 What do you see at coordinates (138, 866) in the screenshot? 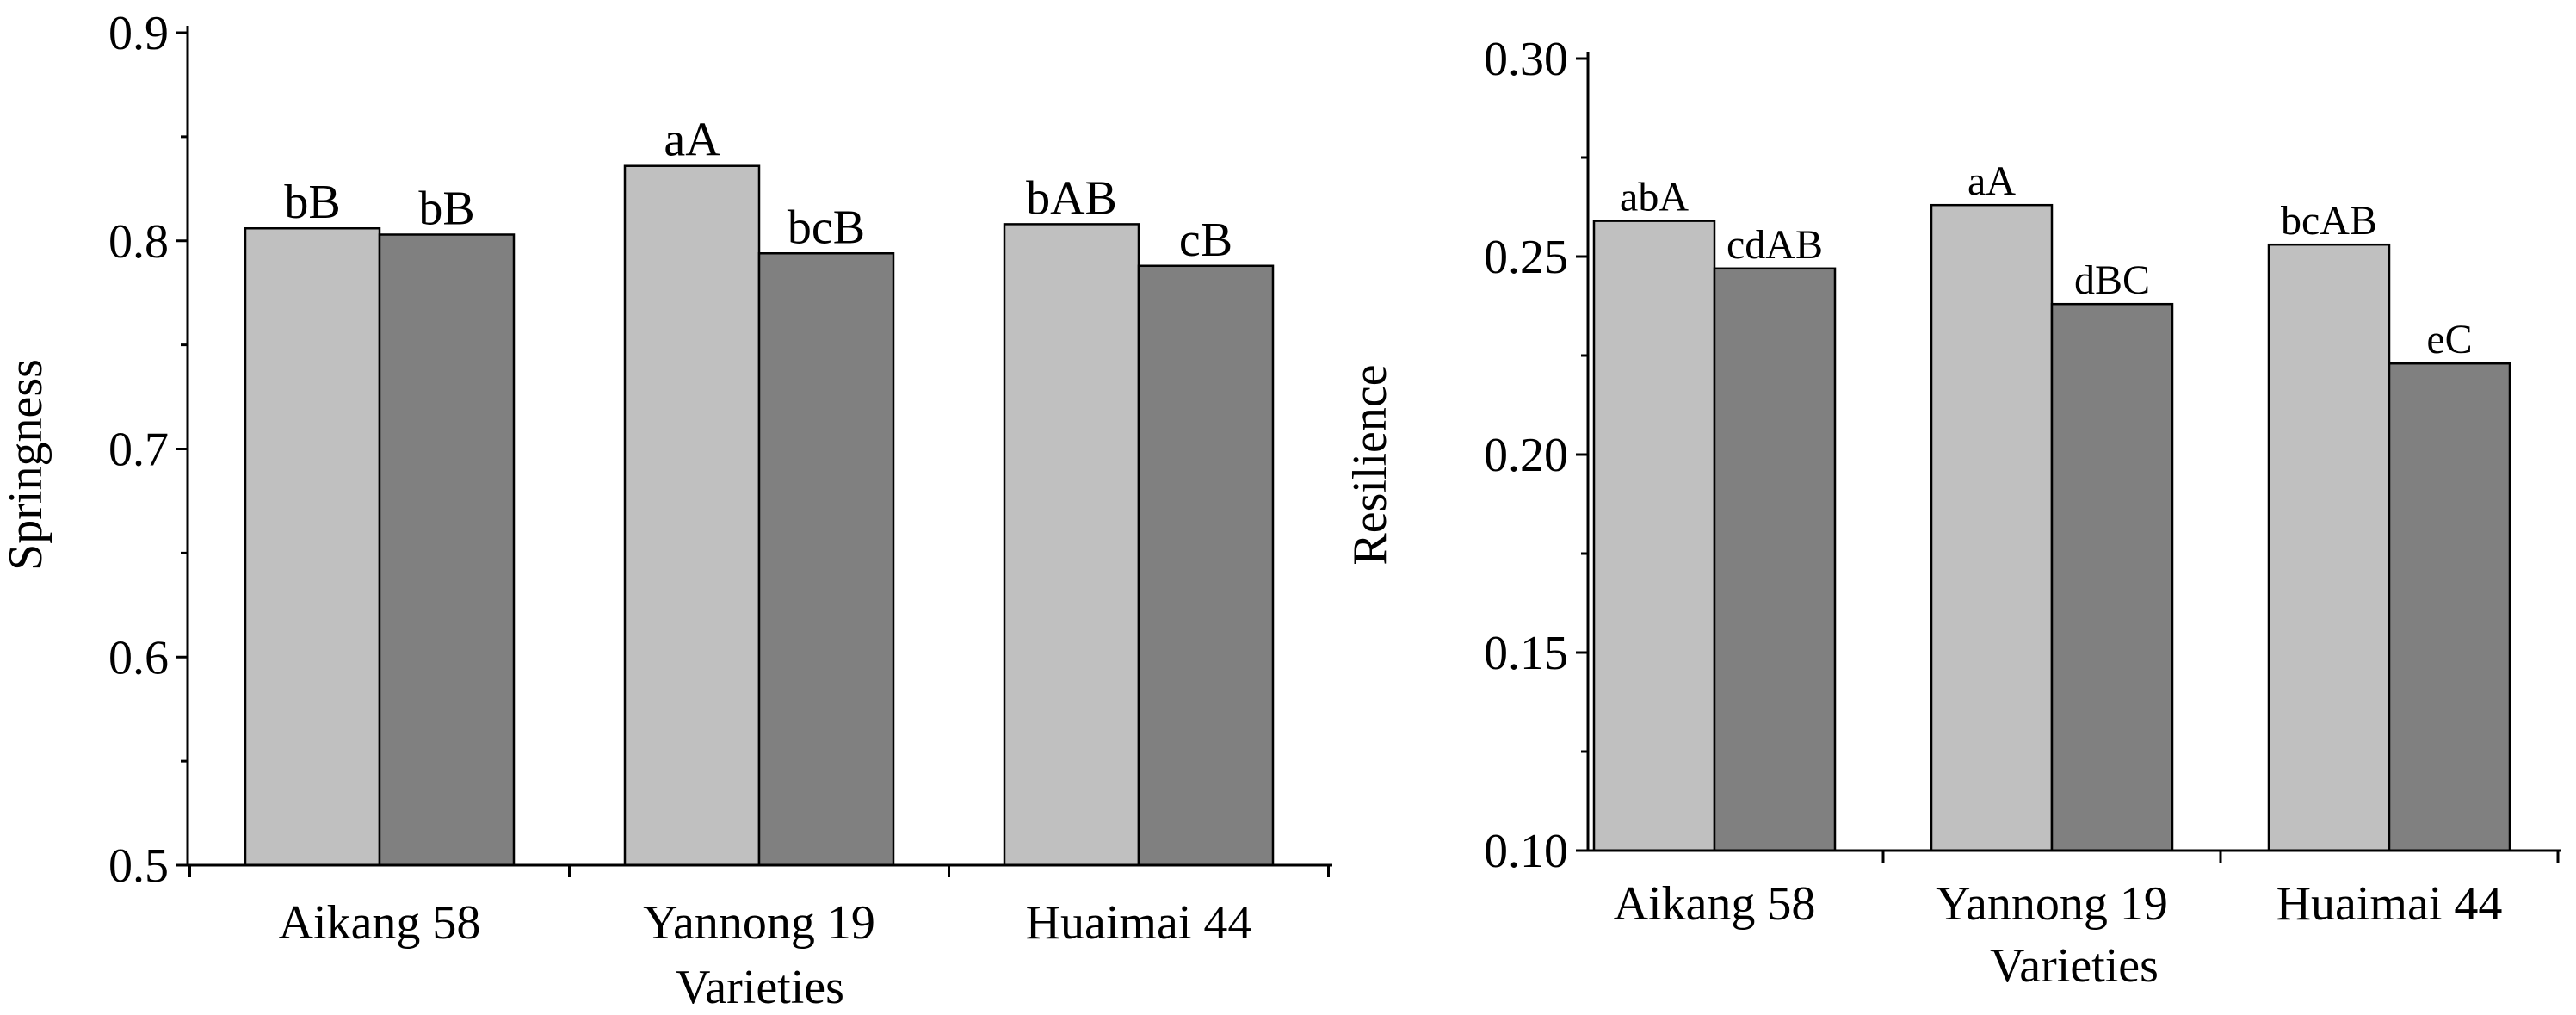
I see `y-tick-label: 0.5` at bounding box center [138, 866].